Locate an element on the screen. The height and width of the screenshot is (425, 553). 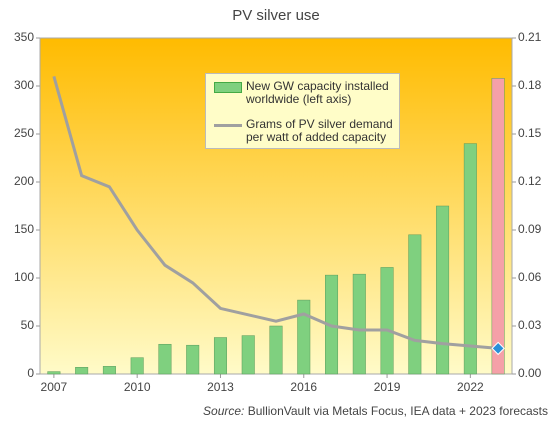
x-tick-label: 2010 is located at coordinates (137, 387).